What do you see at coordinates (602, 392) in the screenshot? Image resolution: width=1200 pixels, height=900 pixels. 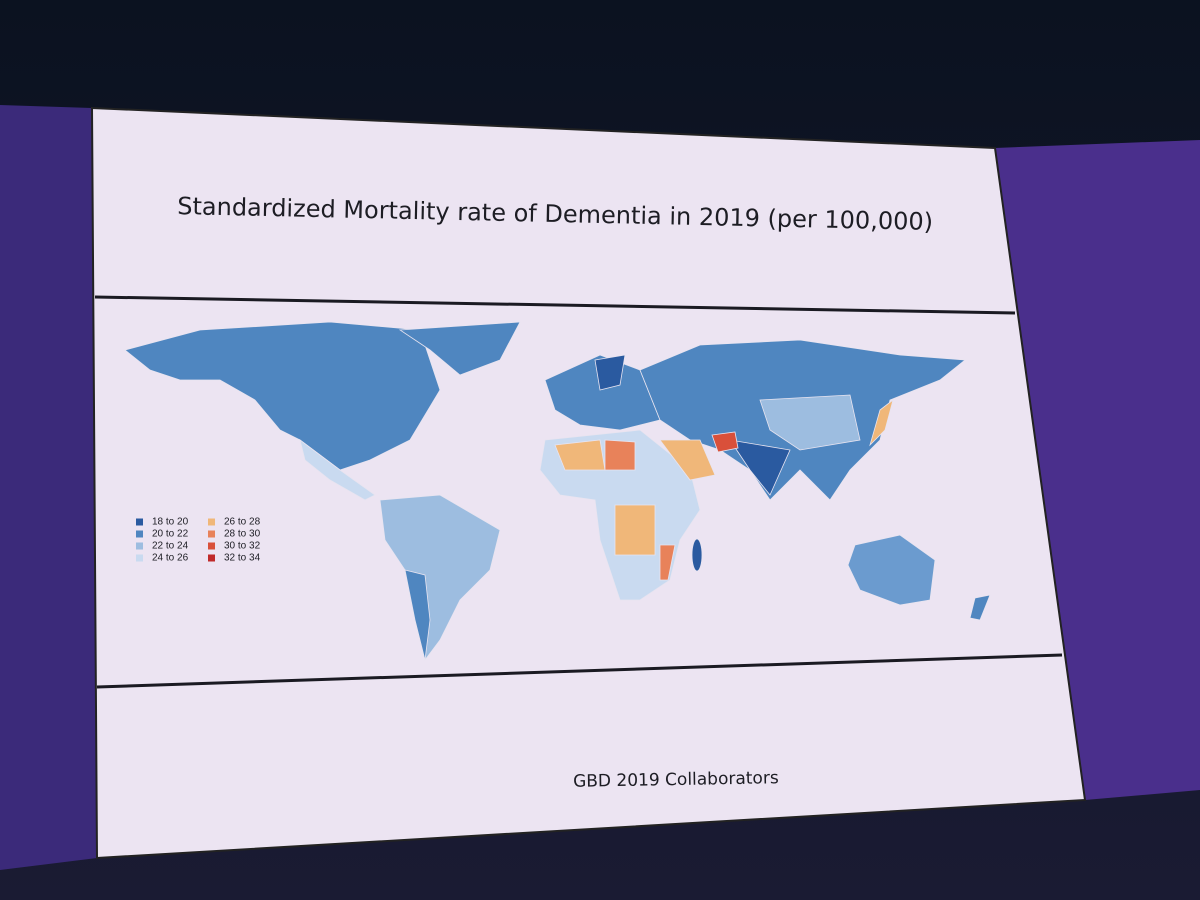 I see `europe` at bounding box center [602, 392].